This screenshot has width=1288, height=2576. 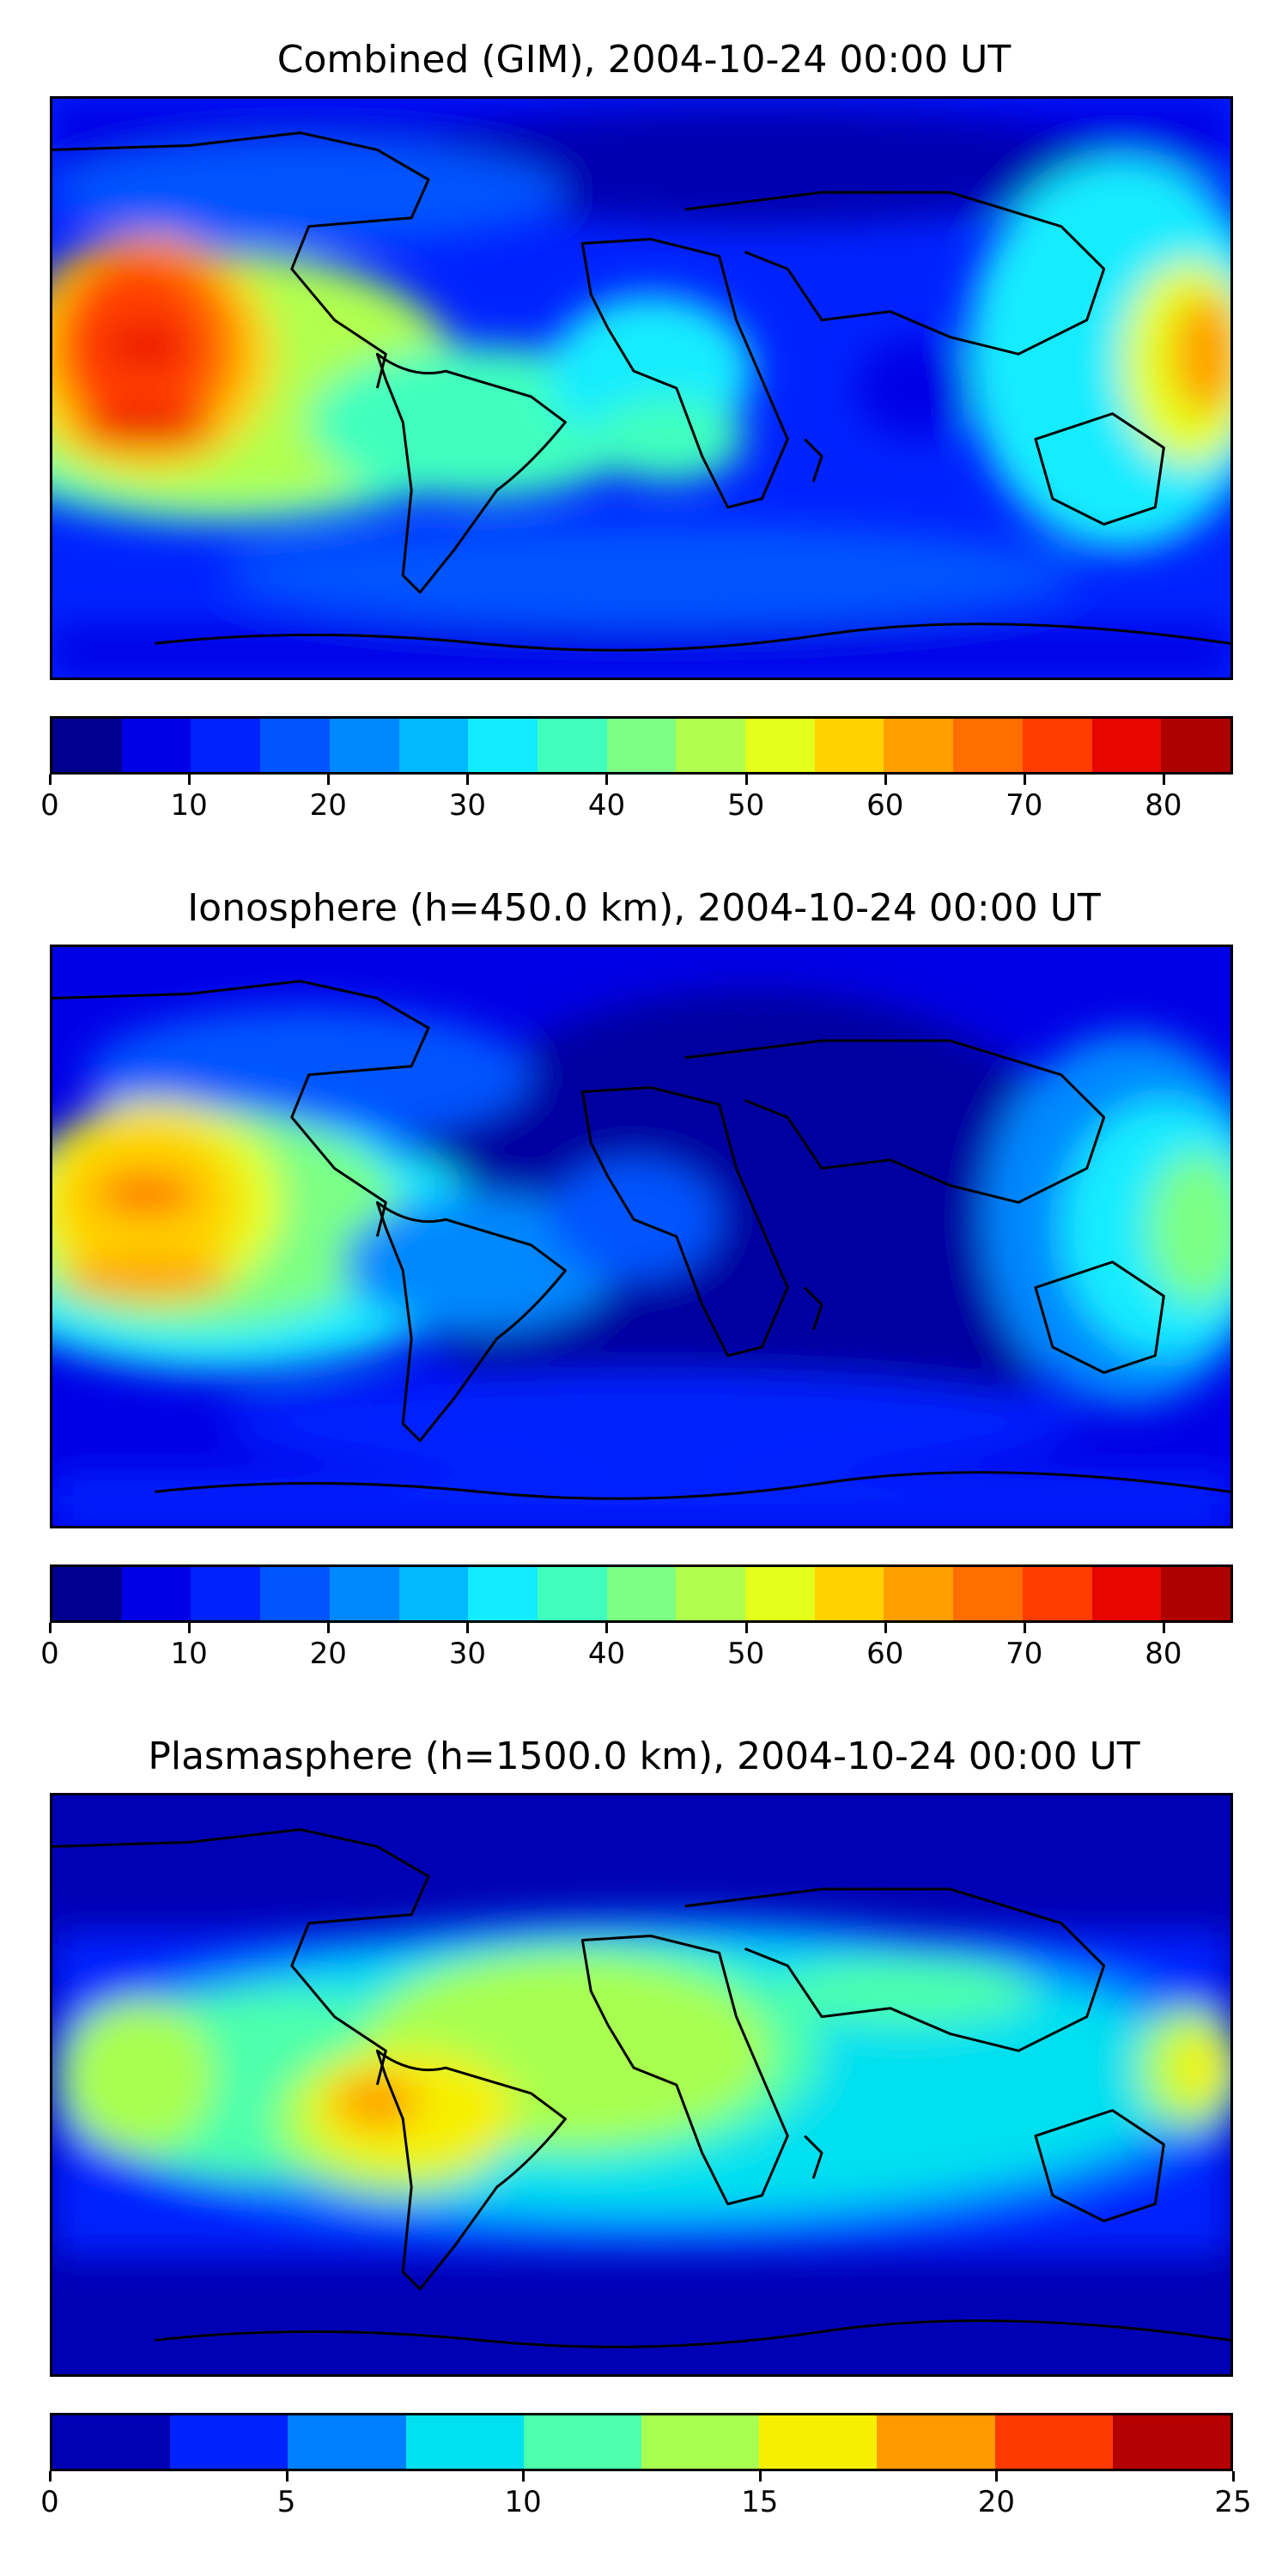 I want to click on colorbar-tick-label: 25, so click(x=1233, y=2502).